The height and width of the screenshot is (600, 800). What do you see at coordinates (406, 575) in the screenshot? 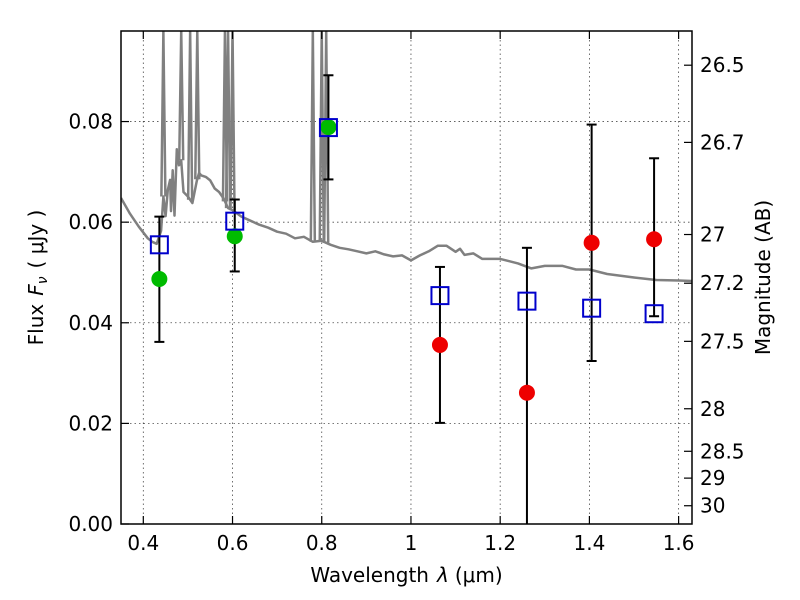
I see `x-axis-label: Wavelength λ (μm)` at bounding box center [406, 575].